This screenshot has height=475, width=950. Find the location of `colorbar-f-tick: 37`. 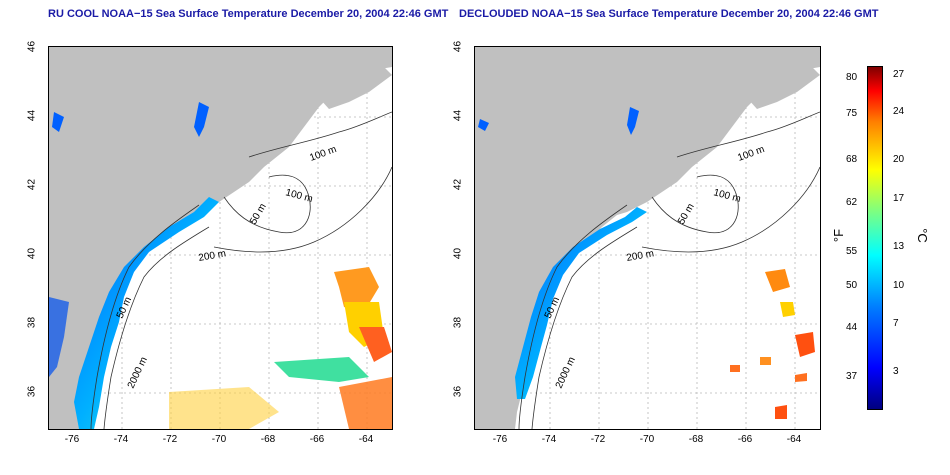

colorbar-f-tick: 37 is located at coordinates (852, 376).